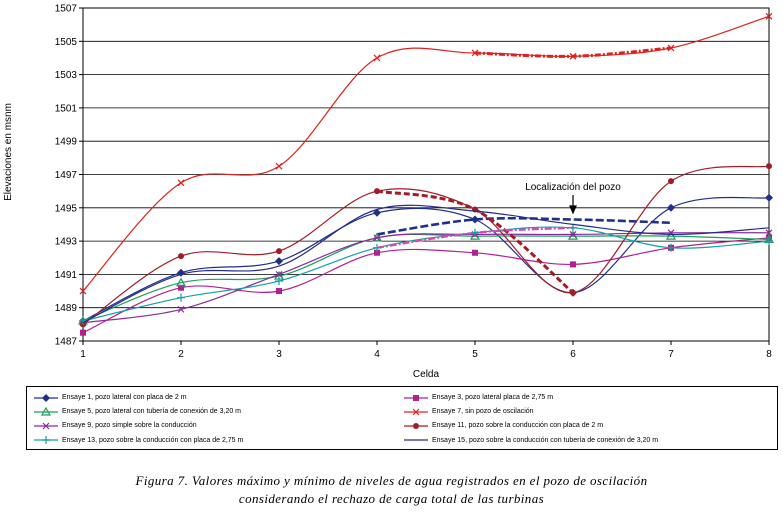 The image size is (783, 512). I want to click on x-axis: 1 2 3 4 5 6 7 8, so click(426, 350).